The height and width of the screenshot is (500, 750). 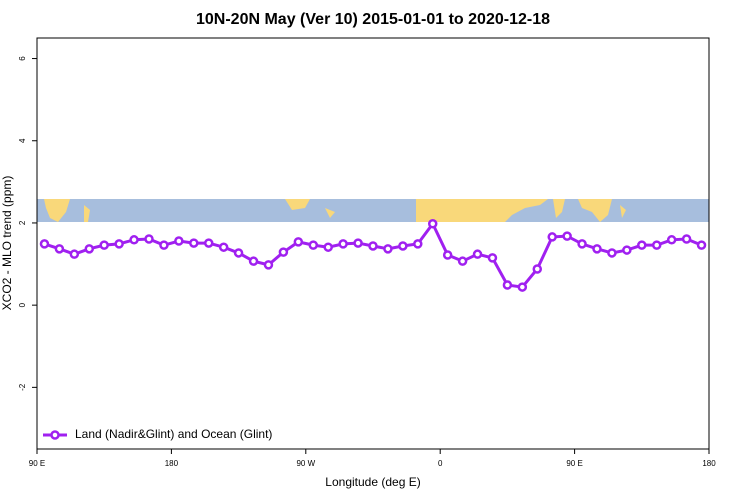 I want to click on y-tick-label: -2, so click(x=22, y=387).